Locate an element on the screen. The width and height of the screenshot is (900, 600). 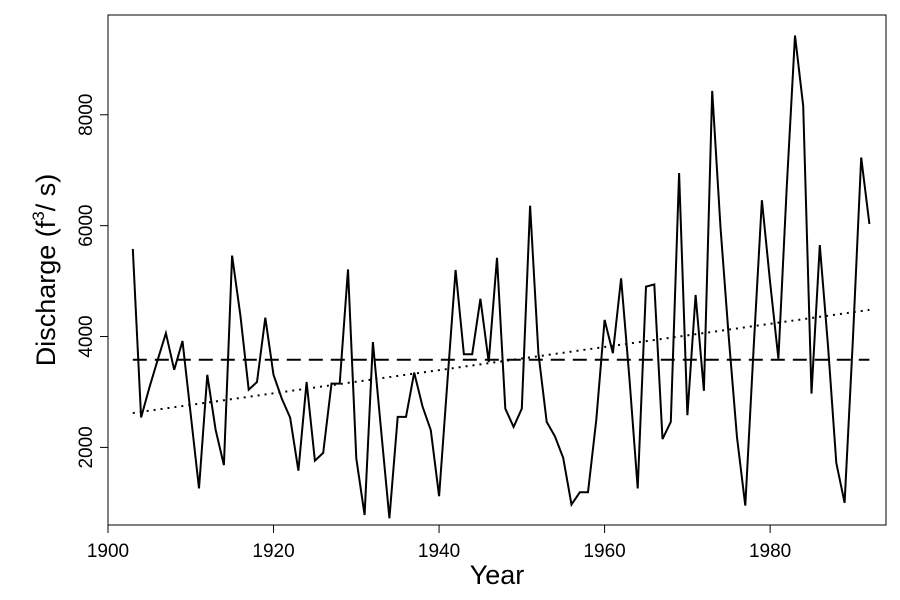
y-tick-label-3: 8000 is located at coordinates (86, 115).